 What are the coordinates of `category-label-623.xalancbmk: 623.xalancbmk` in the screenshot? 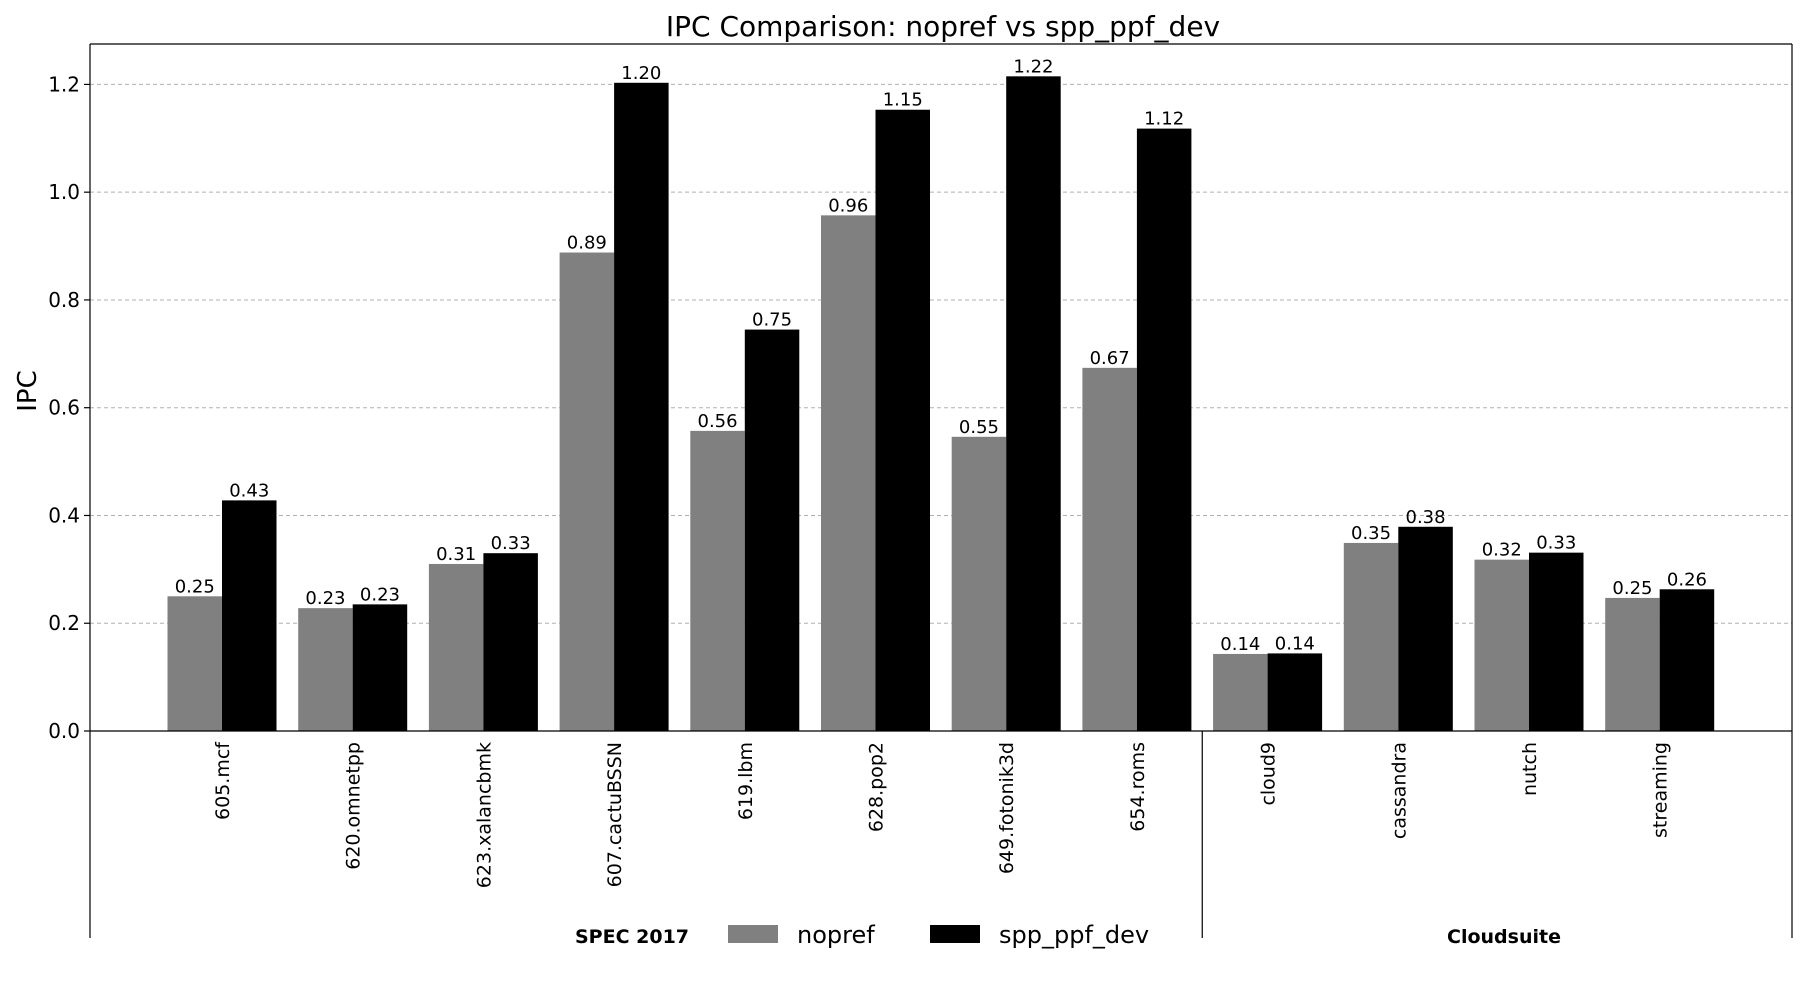 It's located at (484, 815).